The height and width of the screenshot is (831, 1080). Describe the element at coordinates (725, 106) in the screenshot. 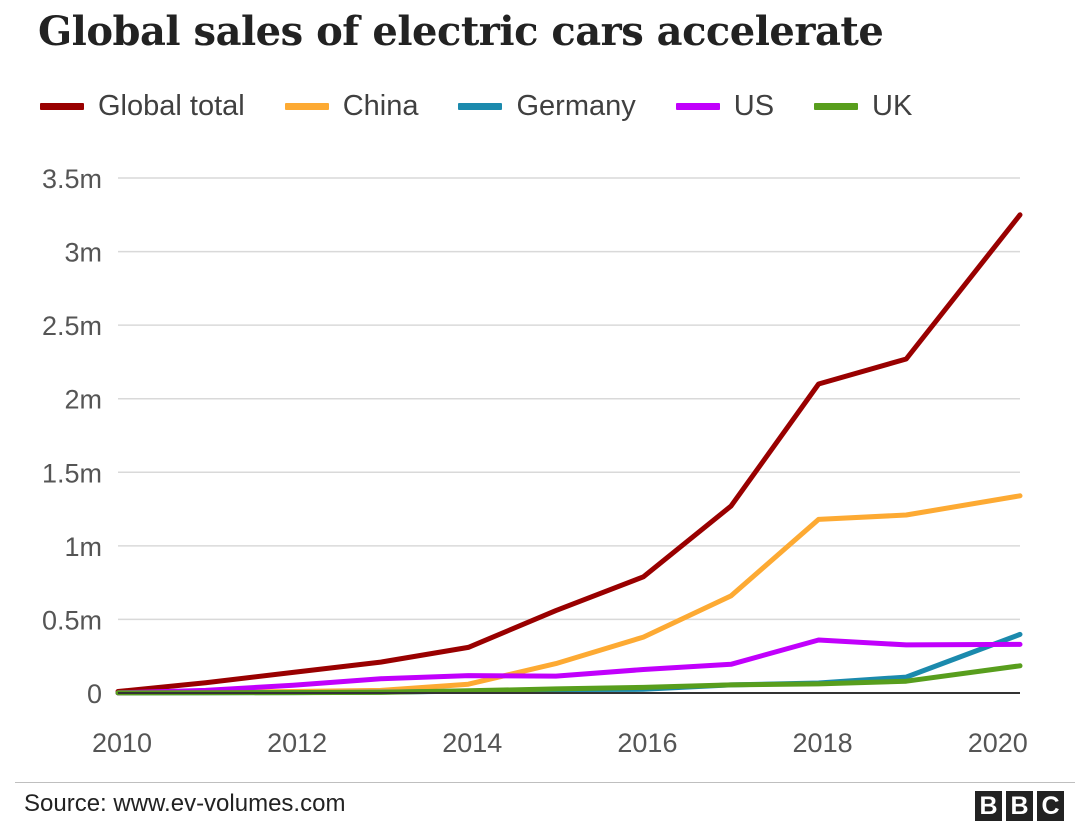

I see `legend-item-us: US` at that location.